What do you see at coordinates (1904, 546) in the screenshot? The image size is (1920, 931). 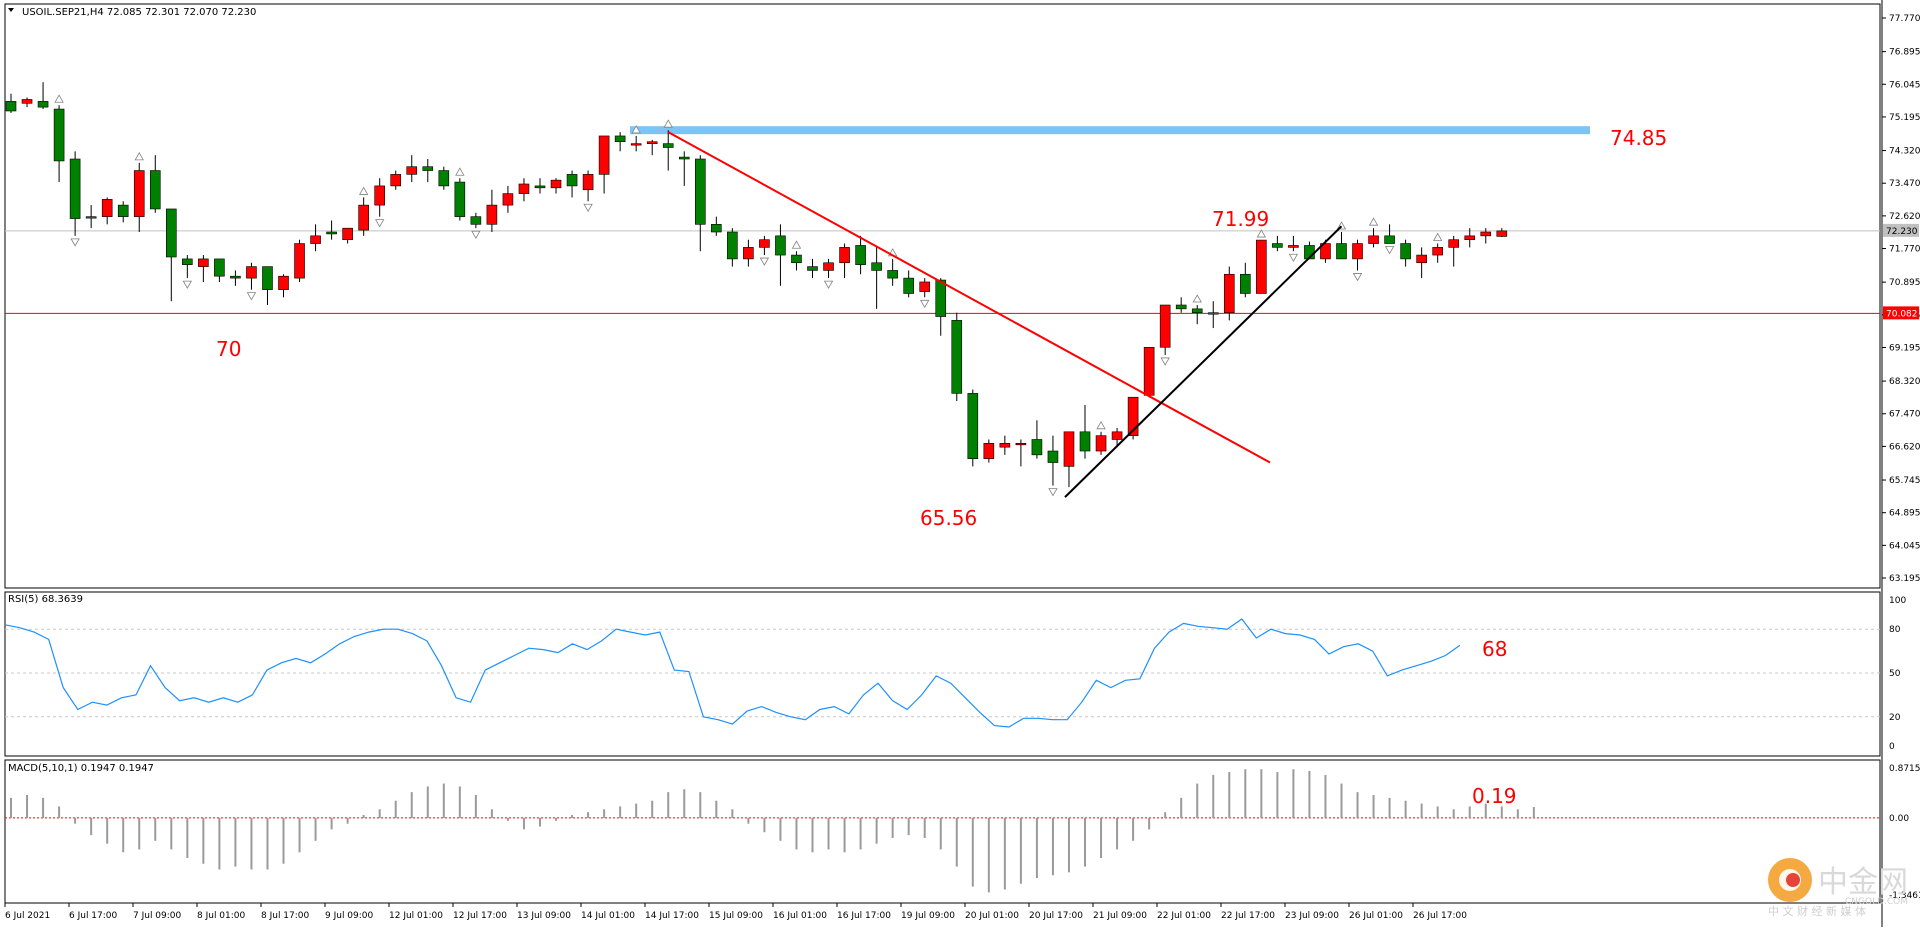 I see `price-tick-label: 64.045` at bounding box center [1904, 546].